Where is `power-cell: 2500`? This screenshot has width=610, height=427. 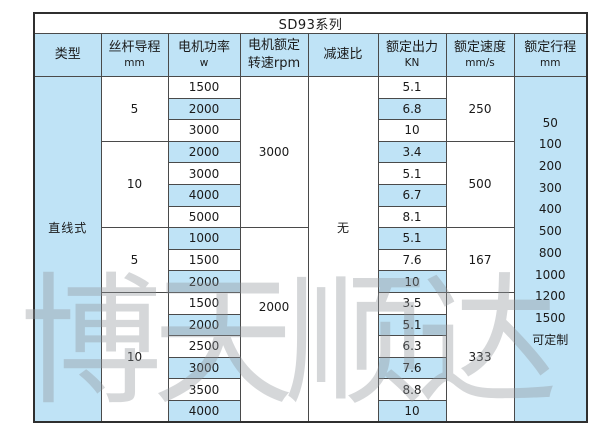
power-cell: 2500 is located at coordinates (204, 346).